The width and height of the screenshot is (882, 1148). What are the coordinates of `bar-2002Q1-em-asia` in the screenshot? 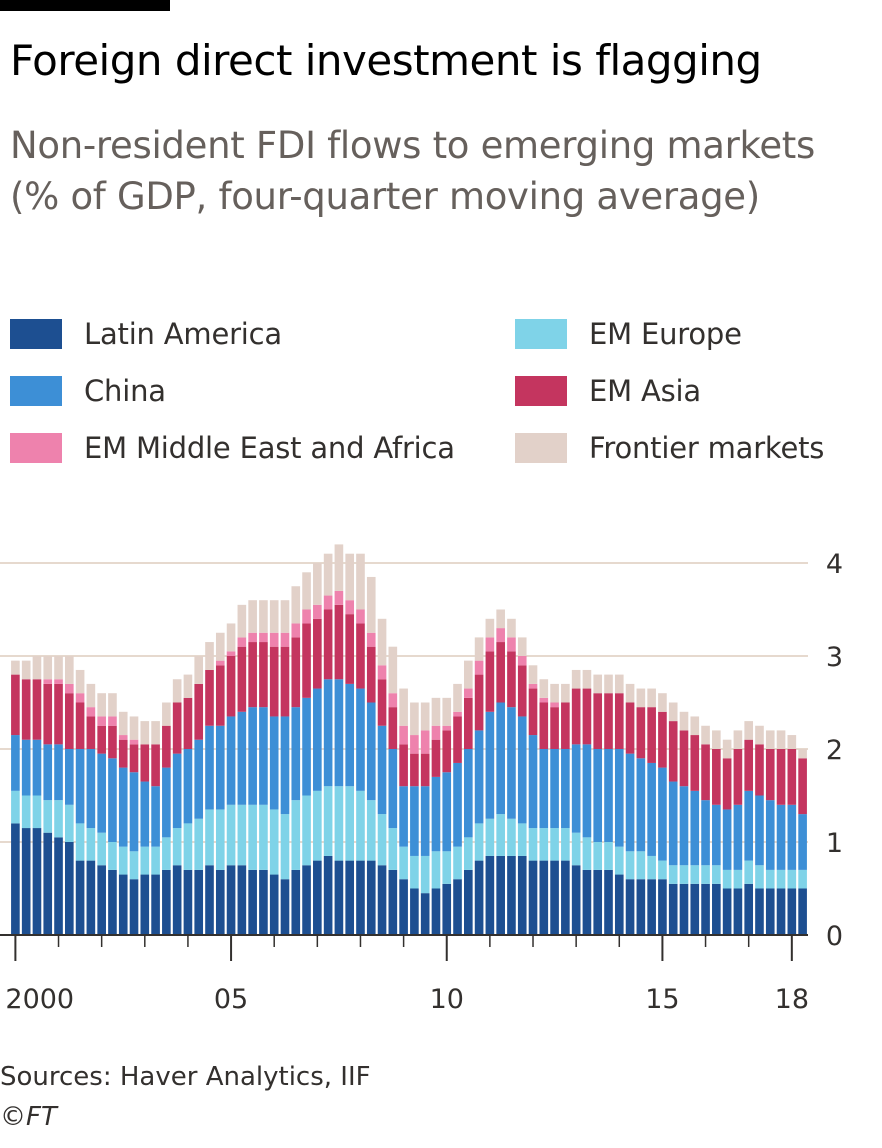 It's located at (101, 739).